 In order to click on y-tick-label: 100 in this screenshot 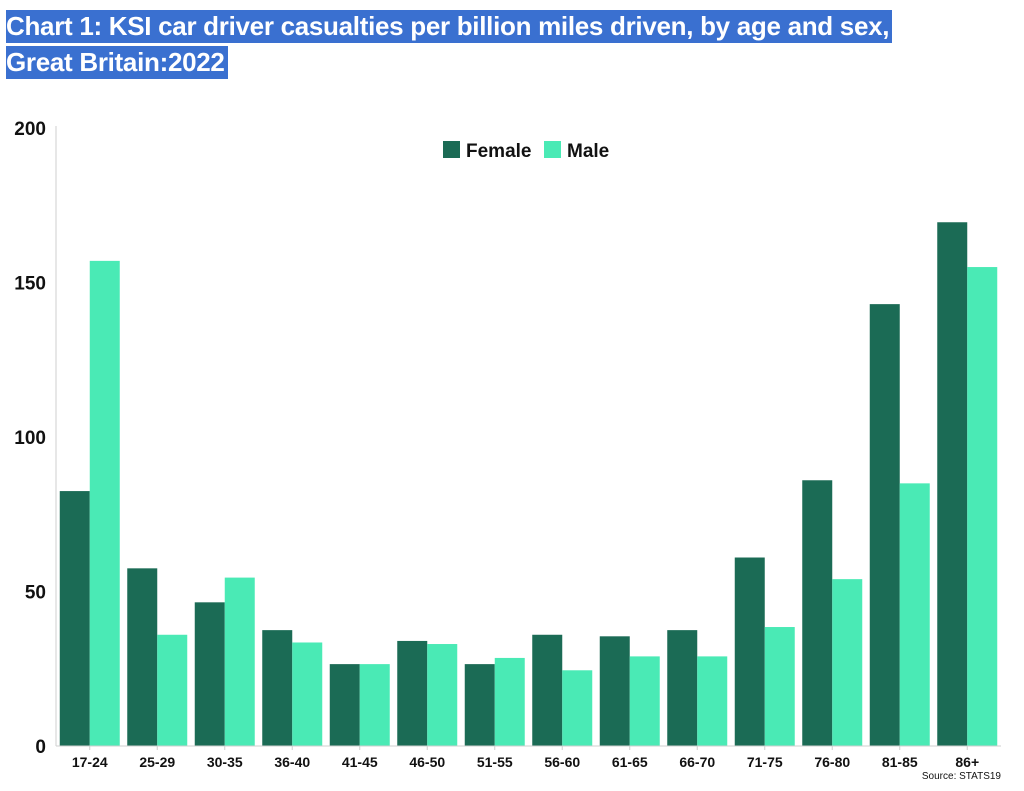, I will do `click(30, 438)`.